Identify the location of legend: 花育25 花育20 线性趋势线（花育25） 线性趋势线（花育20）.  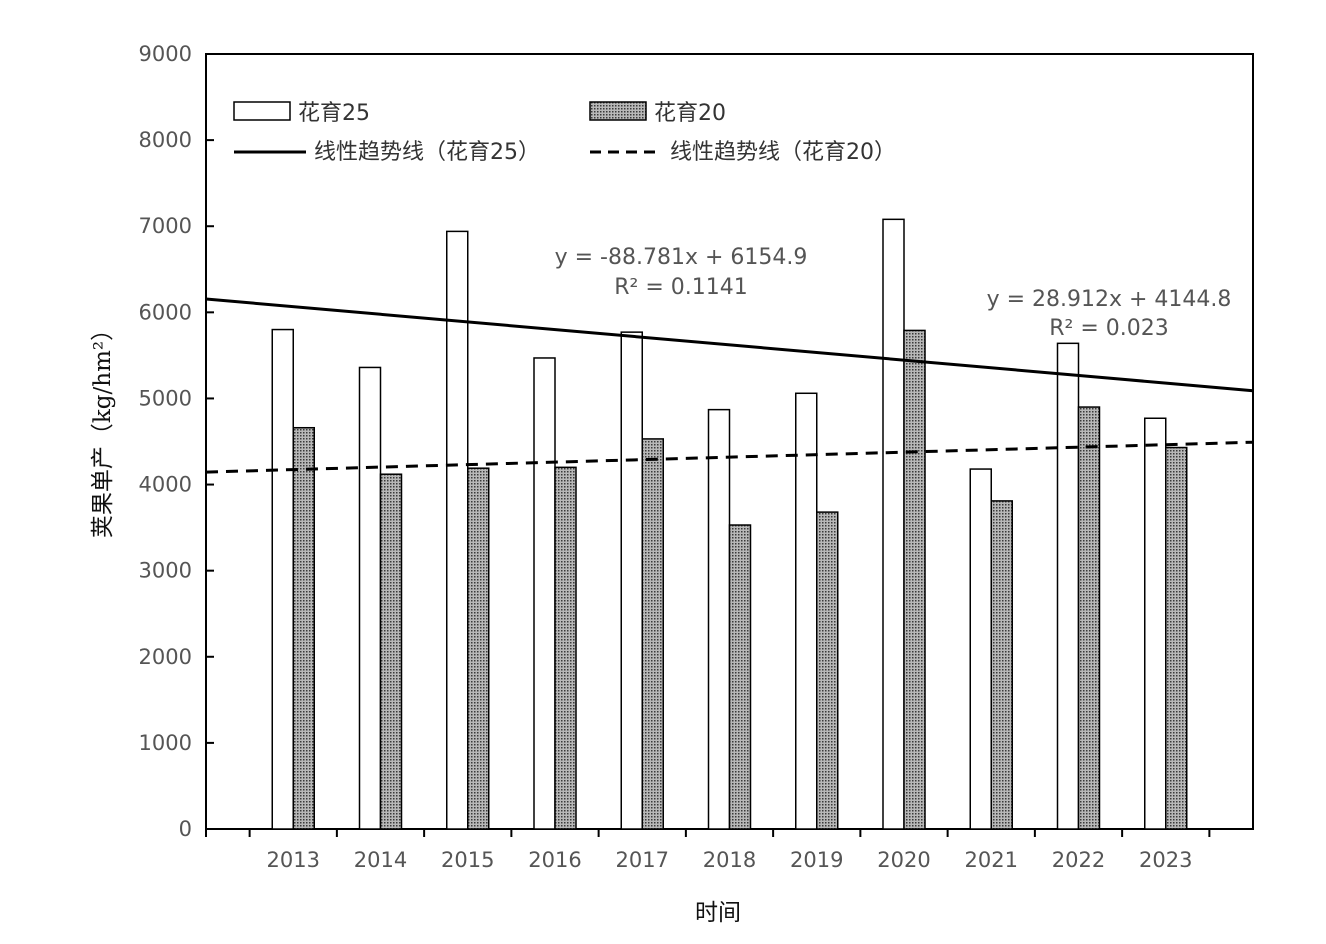
(564, 133).